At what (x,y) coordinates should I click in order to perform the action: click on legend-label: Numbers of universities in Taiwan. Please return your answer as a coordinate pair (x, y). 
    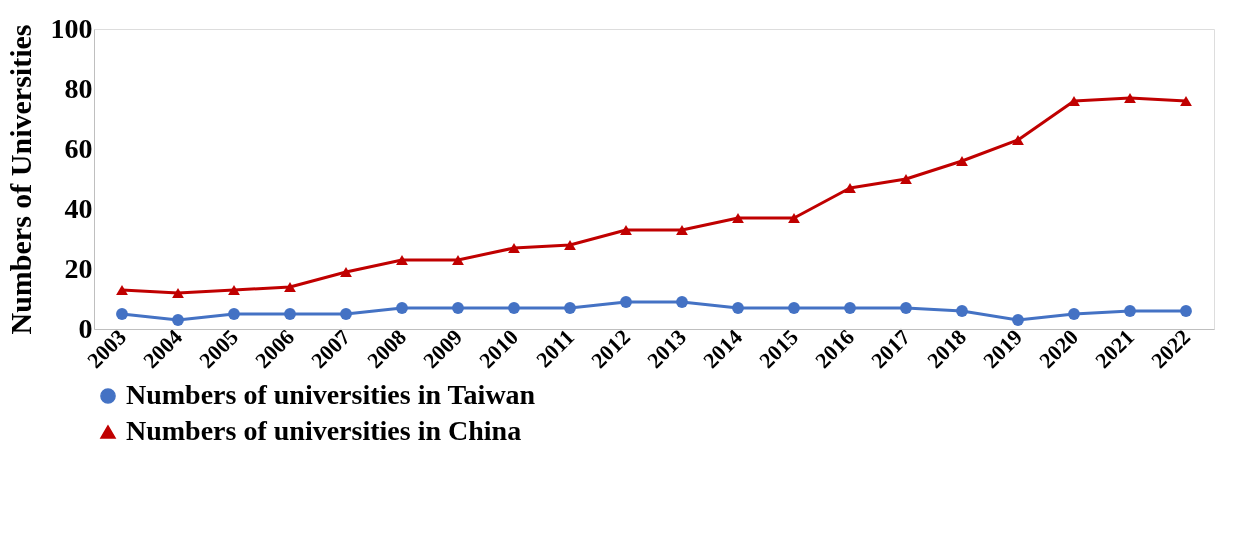
    Looking at the image, I should click on (331, 394).